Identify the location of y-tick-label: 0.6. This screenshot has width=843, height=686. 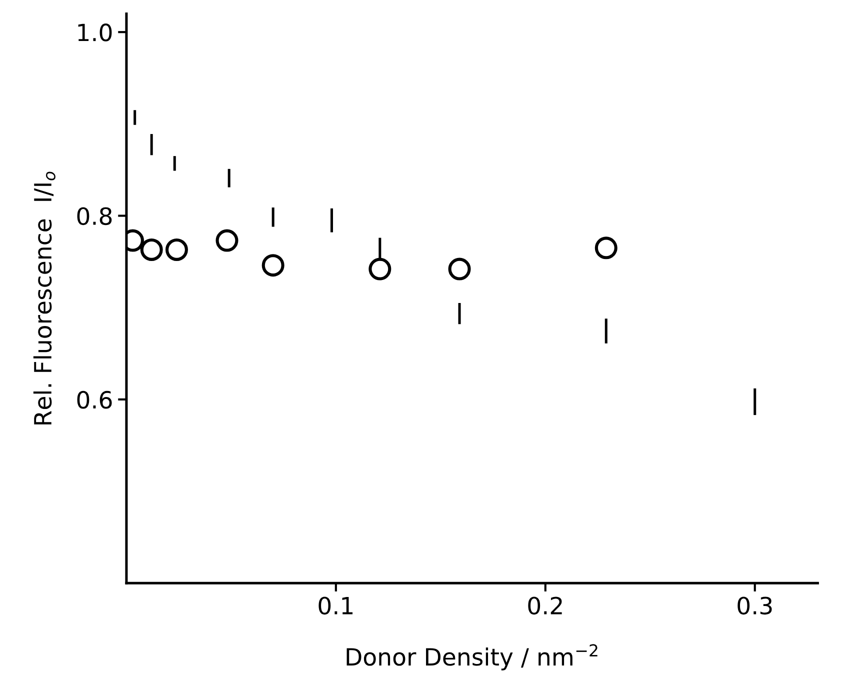
(94, 399).